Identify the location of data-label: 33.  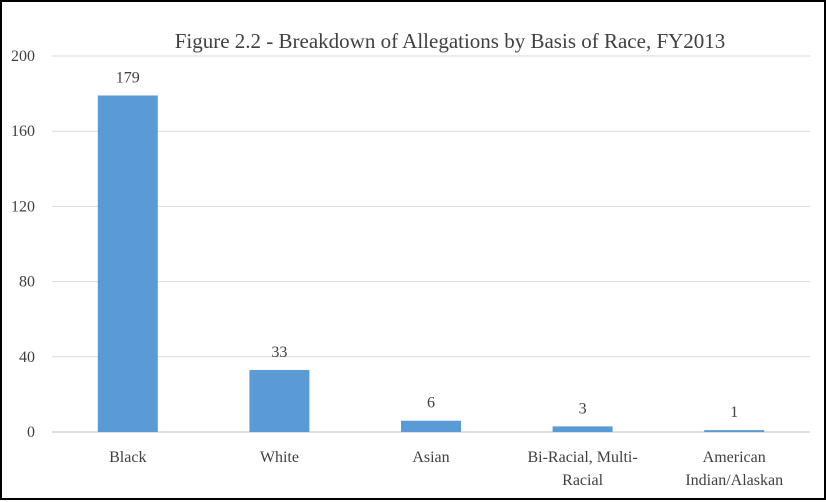
(279, 352).